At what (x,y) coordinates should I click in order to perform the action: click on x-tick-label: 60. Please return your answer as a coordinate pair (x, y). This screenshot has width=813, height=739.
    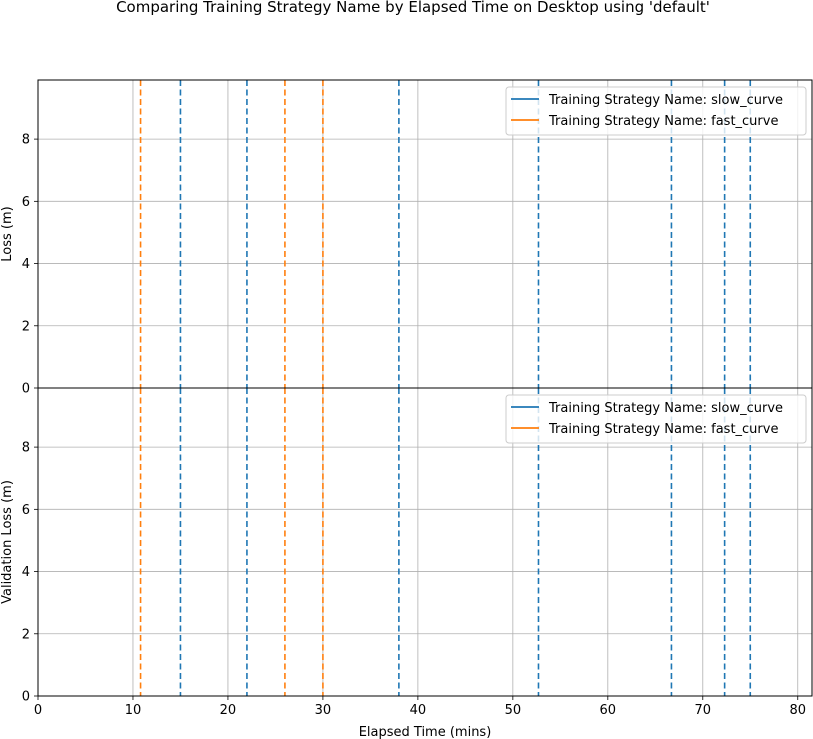
    Looking at the image, I should click on (608, 710).